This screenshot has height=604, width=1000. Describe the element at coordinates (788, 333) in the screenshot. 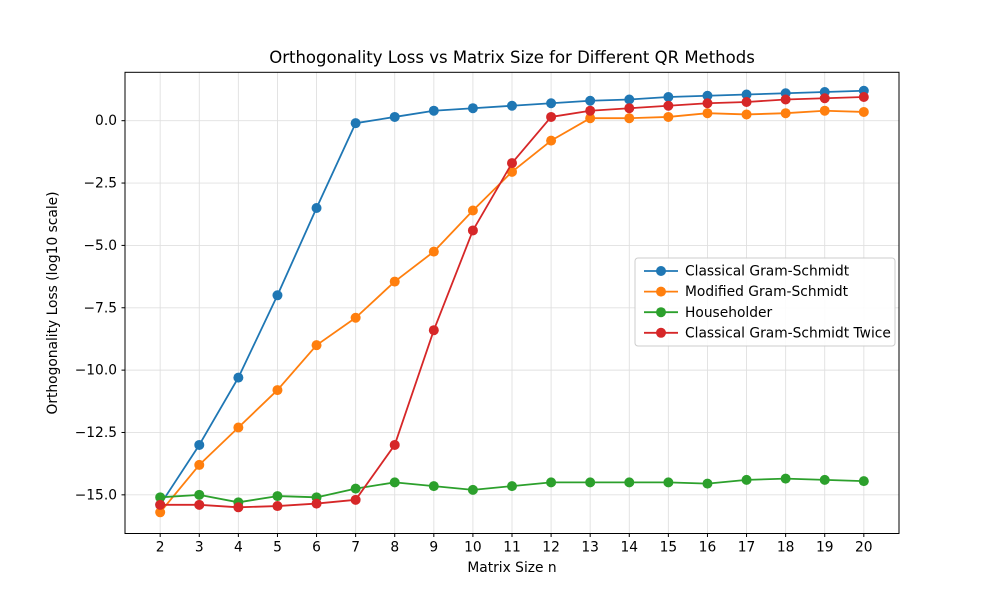

I see `legend-entry-label: Classical Gram-Schmidt Twice` at that location.